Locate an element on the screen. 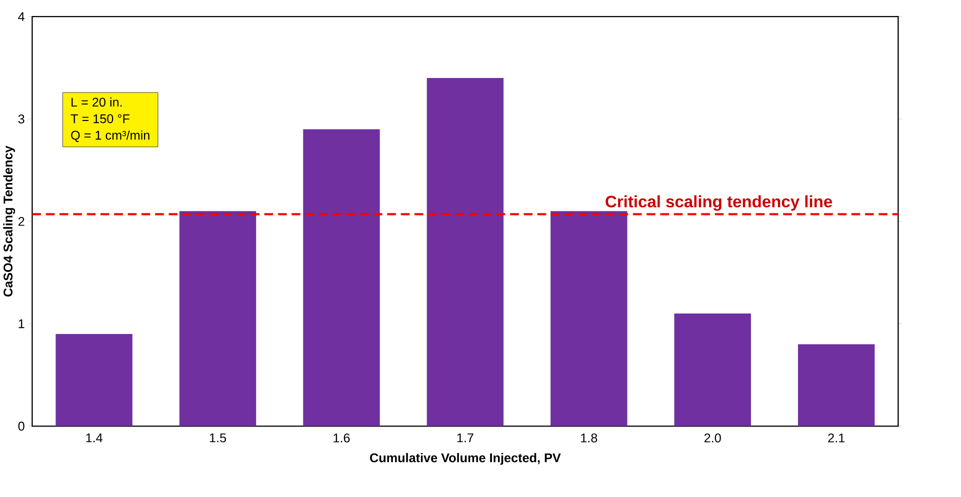 This screenshot has width=961, height=497. y-axis-title: CaSO4 Scaling Tendency is located at coordinates (9, 221).